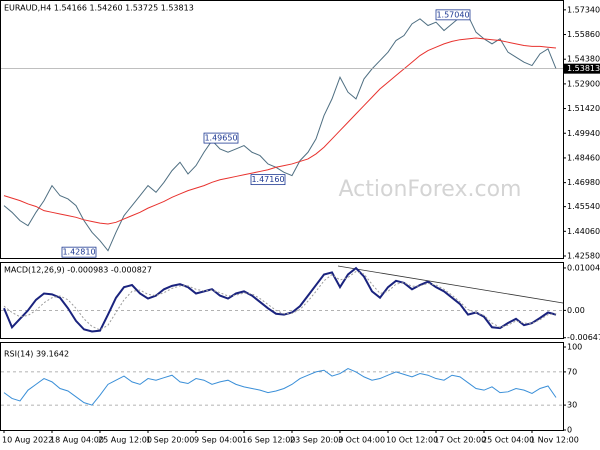 This screenshot has height=450, width=600. I want to click on y-tick-label: 0.010047, so click(583, 267).